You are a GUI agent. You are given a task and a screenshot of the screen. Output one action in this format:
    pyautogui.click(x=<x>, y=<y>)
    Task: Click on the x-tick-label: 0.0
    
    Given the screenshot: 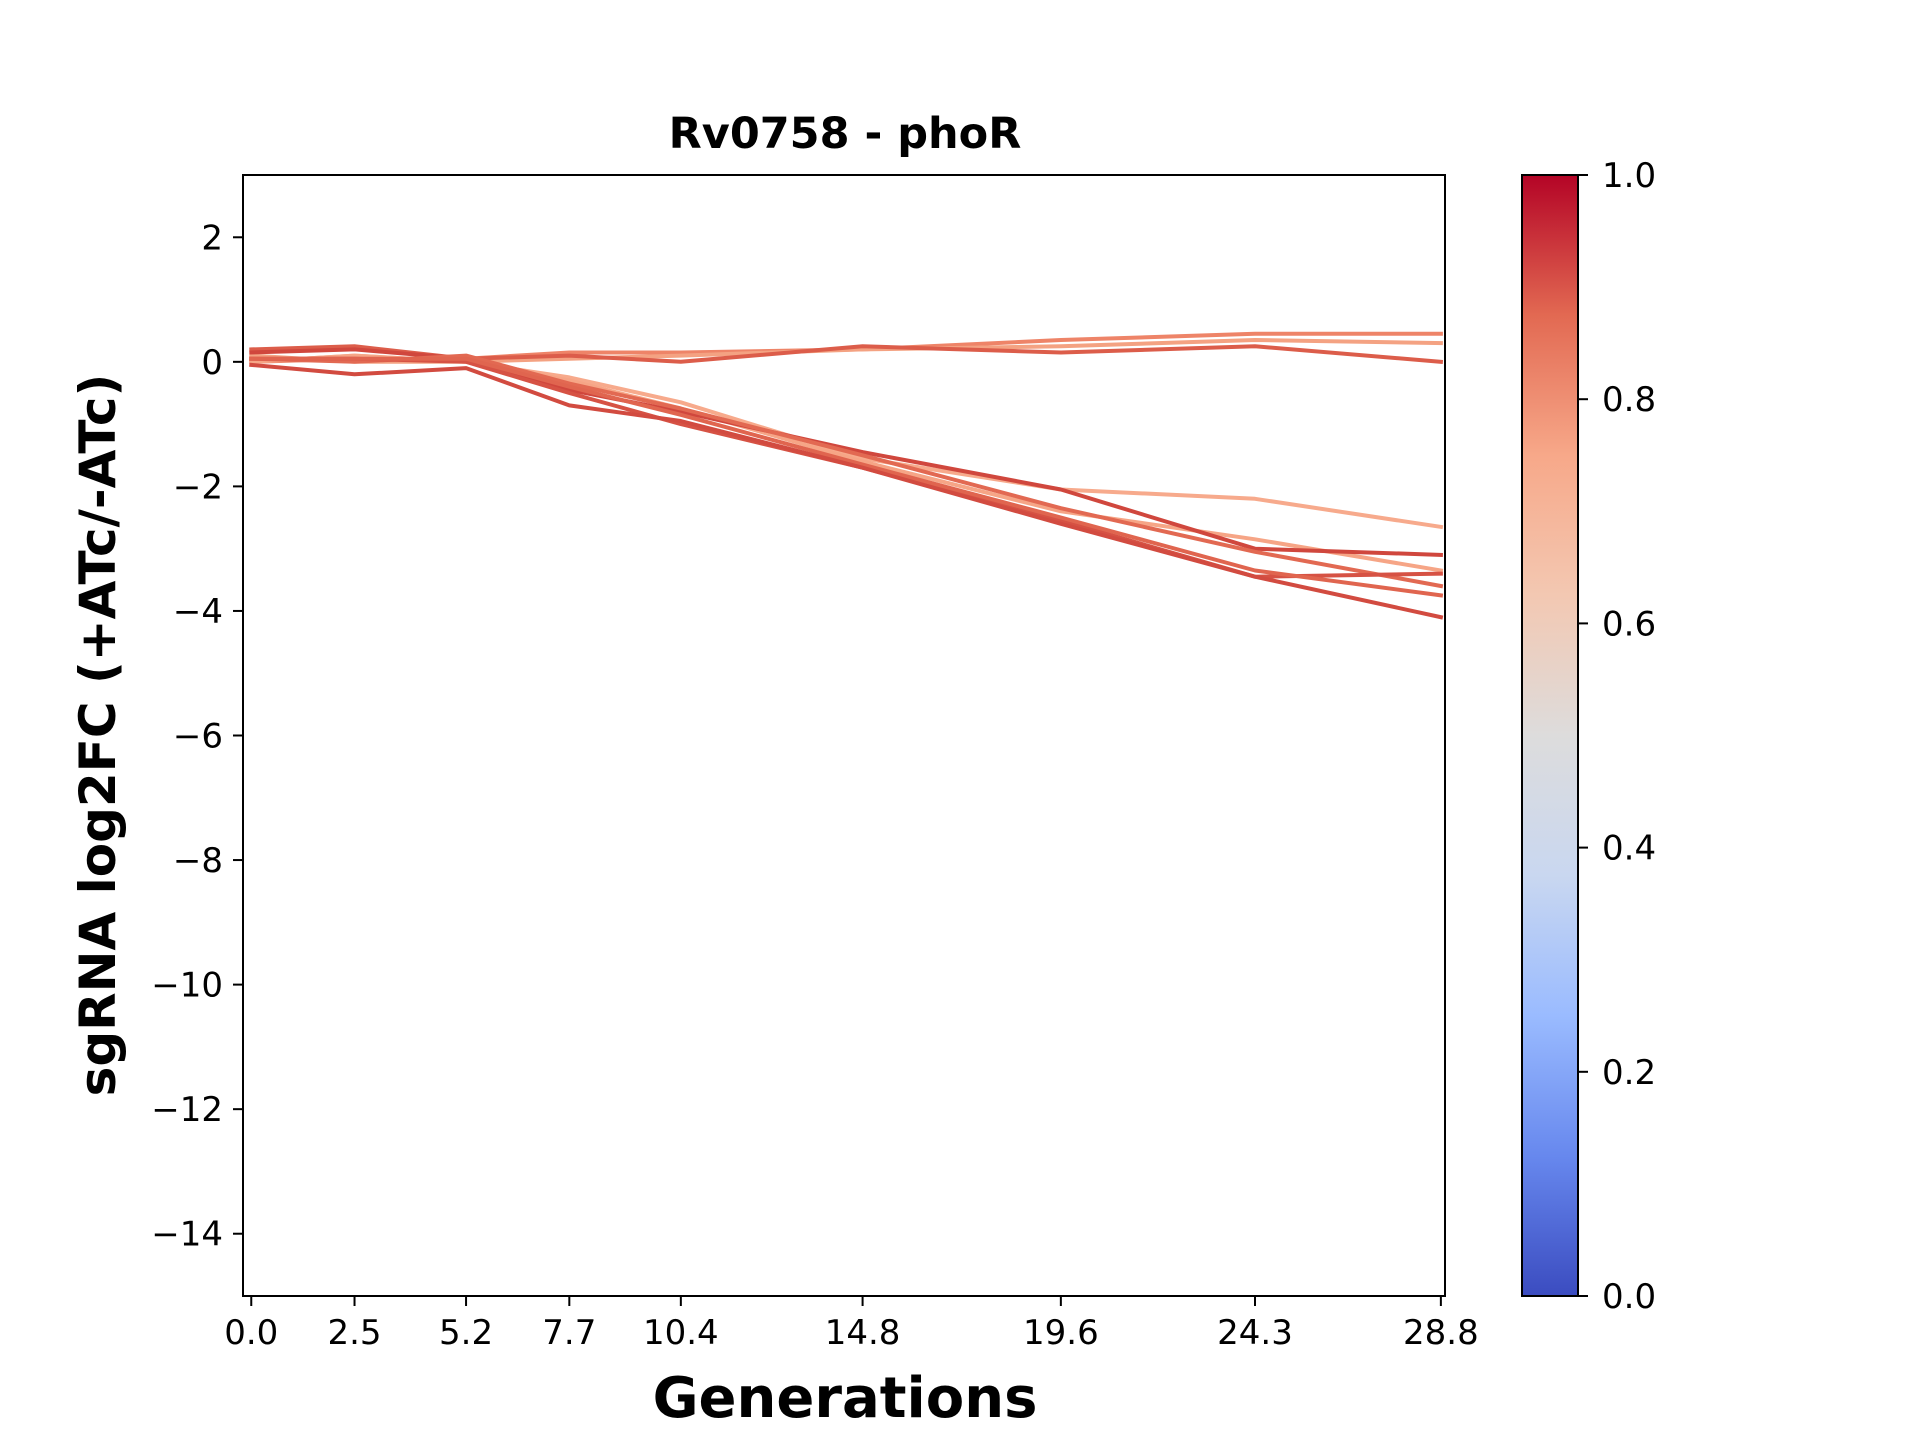 What is the action you would take?
    pyautogui.click(x=251, y=1333)
    